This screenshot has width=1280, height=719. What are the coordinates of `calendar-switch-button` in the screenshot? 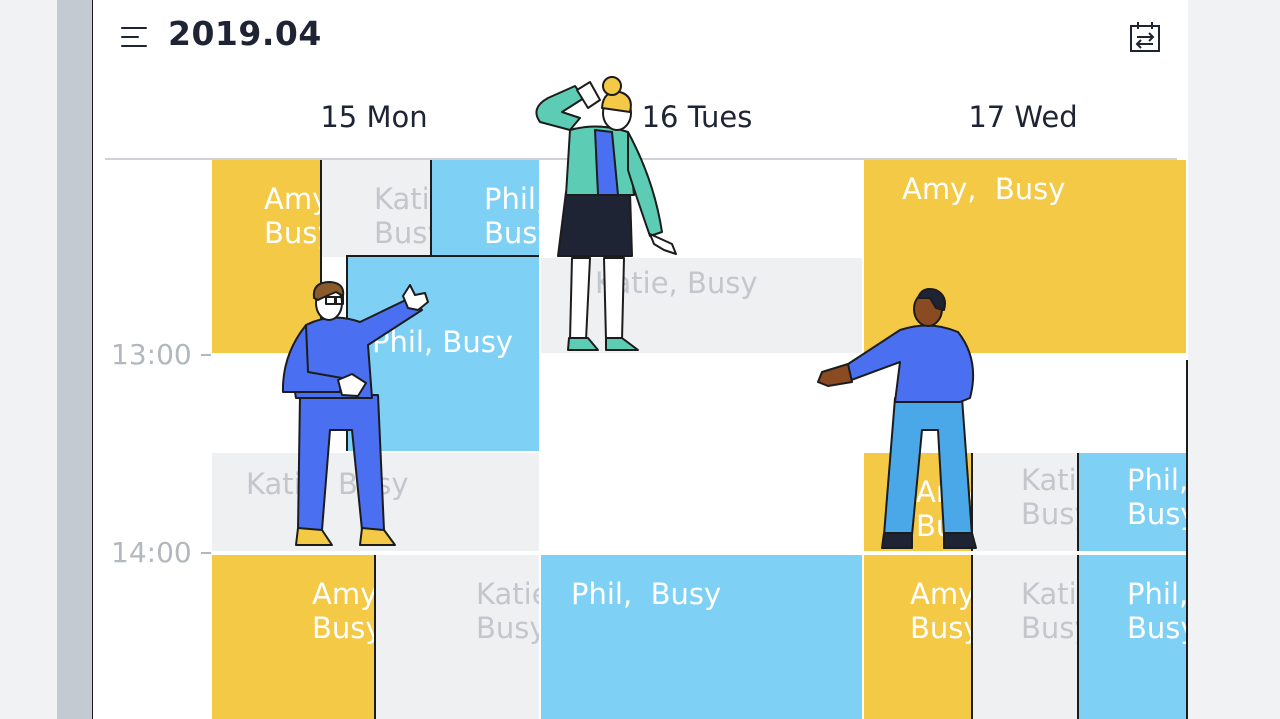 It's located at (1145, 37).